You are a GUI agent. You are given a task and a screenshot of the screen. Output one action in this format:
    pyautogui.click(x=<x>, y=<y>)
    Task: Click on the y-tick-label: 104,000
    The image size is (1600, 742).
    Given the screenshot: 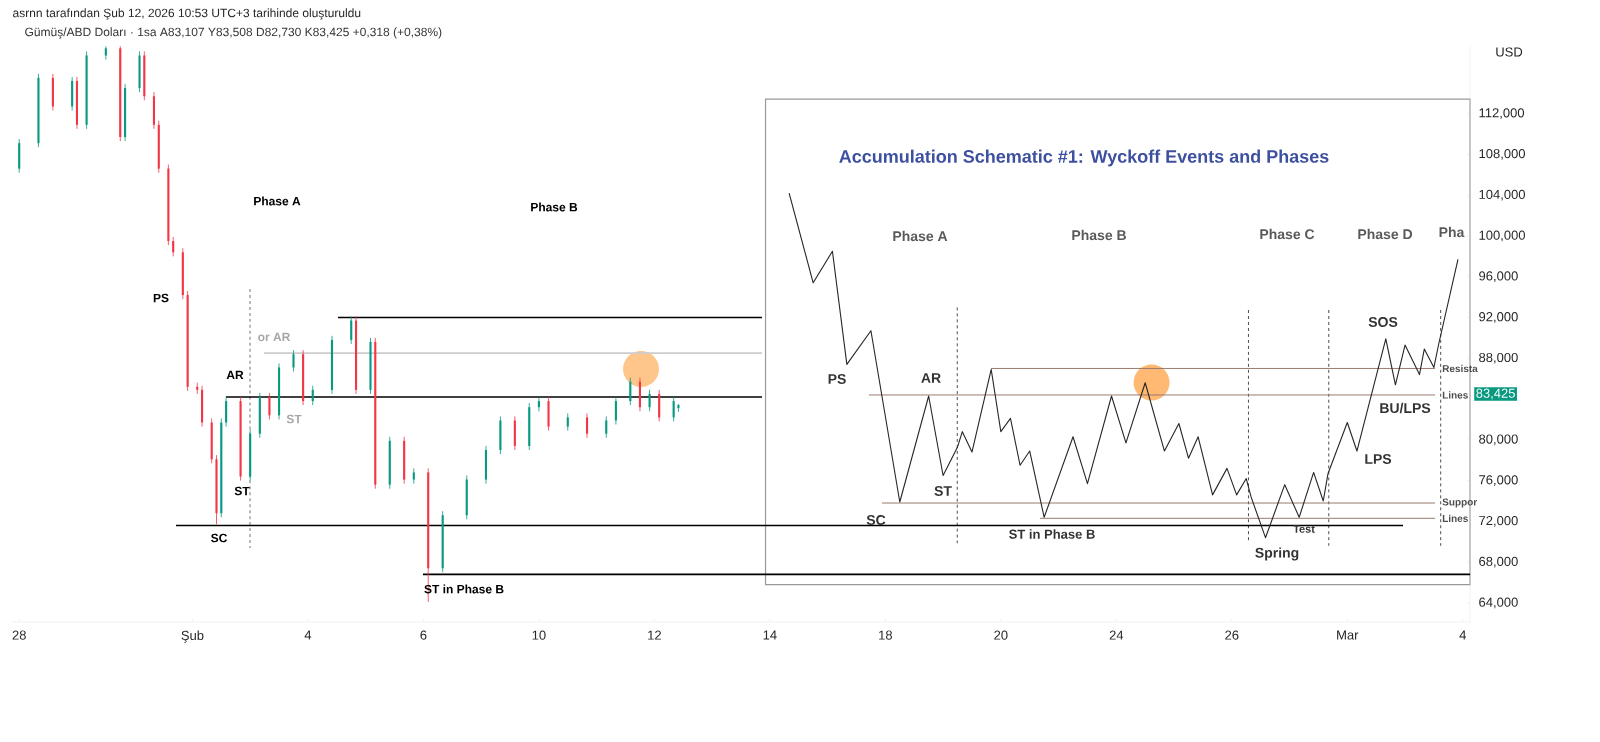 What is the action you would take?
    pyautogui.click(x=1502, y=195)
    